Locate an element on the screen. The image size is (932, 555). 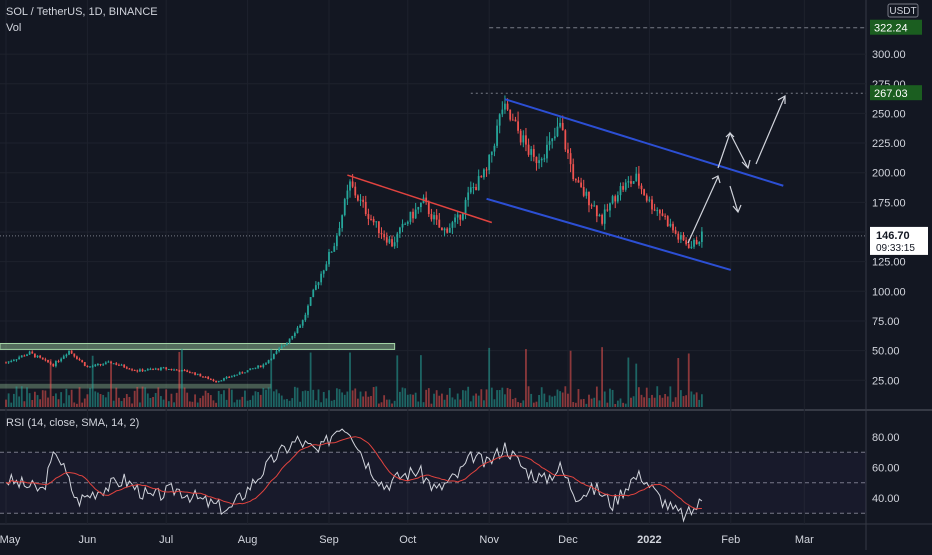
price-tick-label: 50.00 is located at coordinates (886, 352).